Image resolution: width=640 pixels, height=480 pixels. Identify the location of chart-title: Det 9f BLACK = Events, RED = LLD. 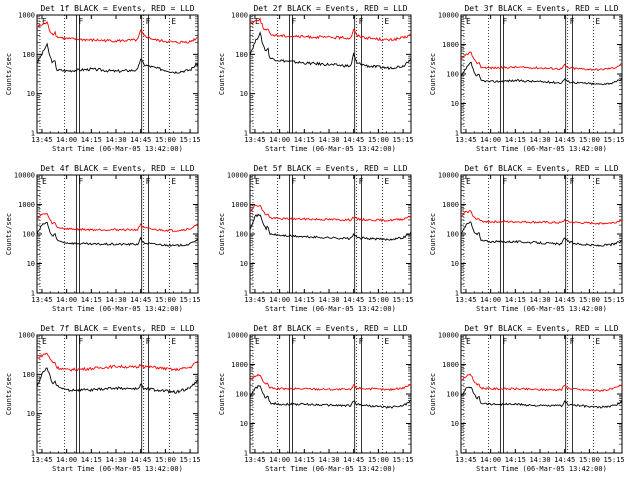
(541, 328).